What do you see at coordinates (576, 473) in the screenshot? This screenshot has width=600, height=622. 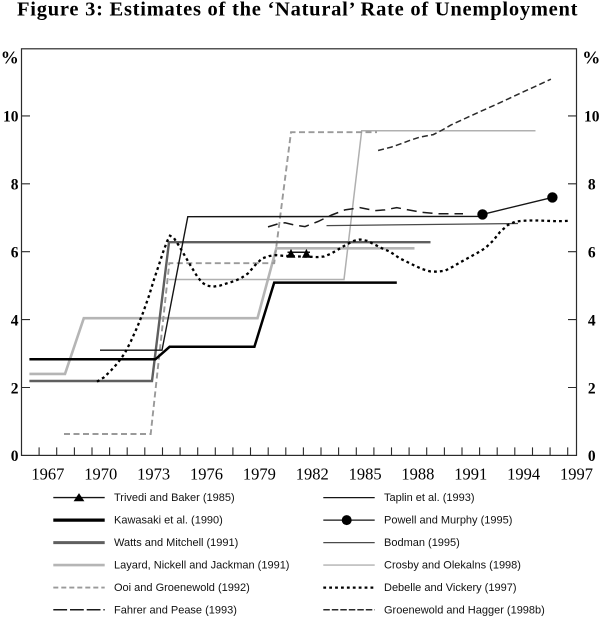 I see `svg-text: 1997` at bounding box center [576, 473].